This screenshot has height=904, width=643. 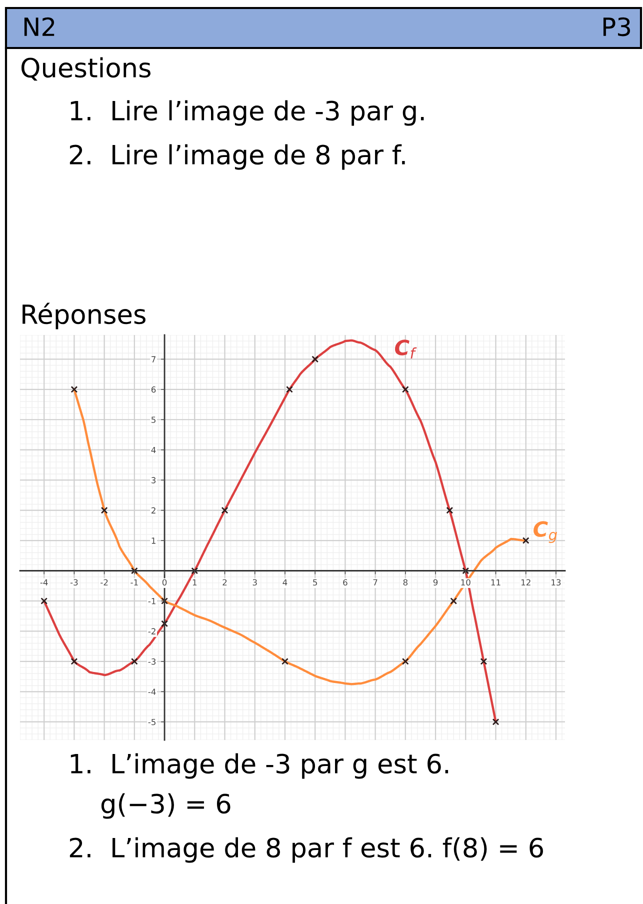 I want to click on x-tick-label: 0, so click(x=164, y=582).